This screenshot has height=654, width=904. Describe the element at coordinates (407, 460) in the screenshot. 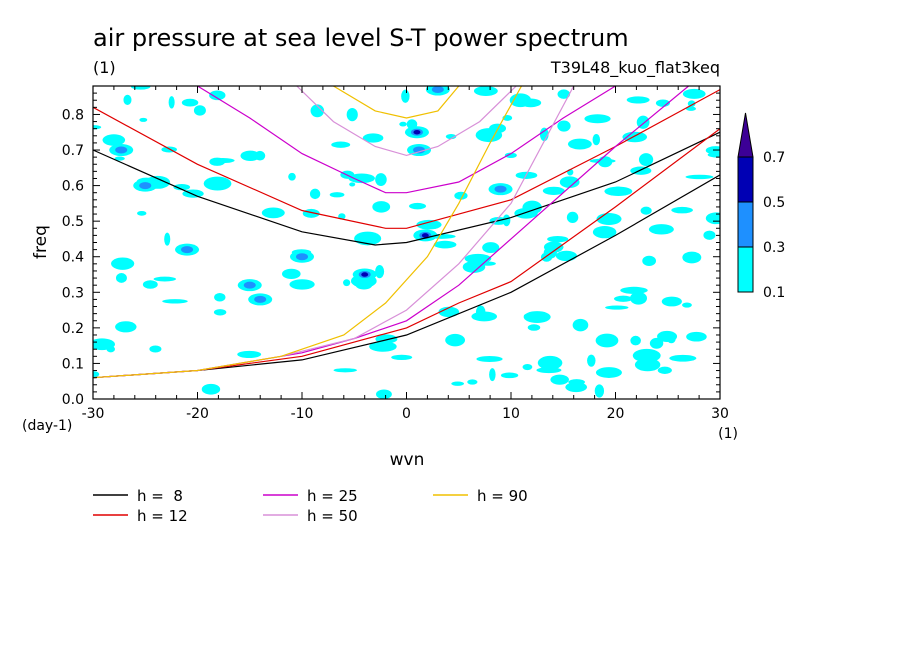

I see `x-axis-label: wvn` at that location.